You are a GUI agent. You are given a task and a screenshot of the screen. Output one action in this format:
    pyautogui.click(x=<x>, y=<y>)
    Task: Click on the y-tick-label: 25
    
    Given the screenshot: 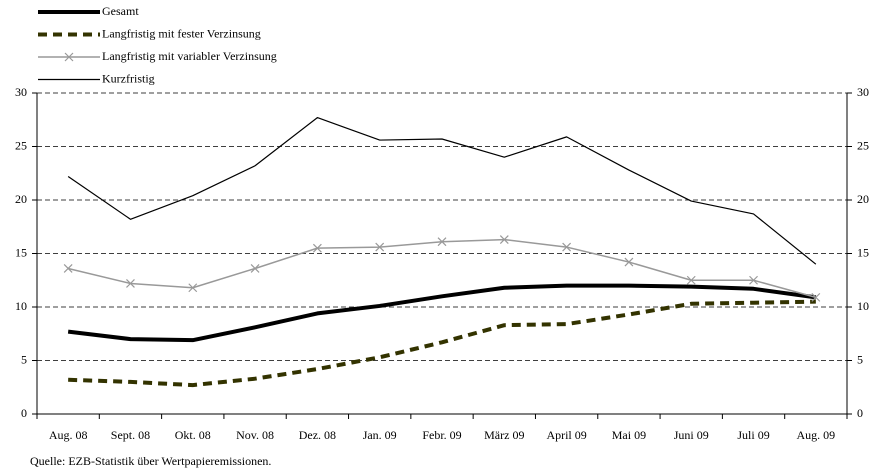 What is the action you would take?
    pyautogui.click(x=21, y=145)
    